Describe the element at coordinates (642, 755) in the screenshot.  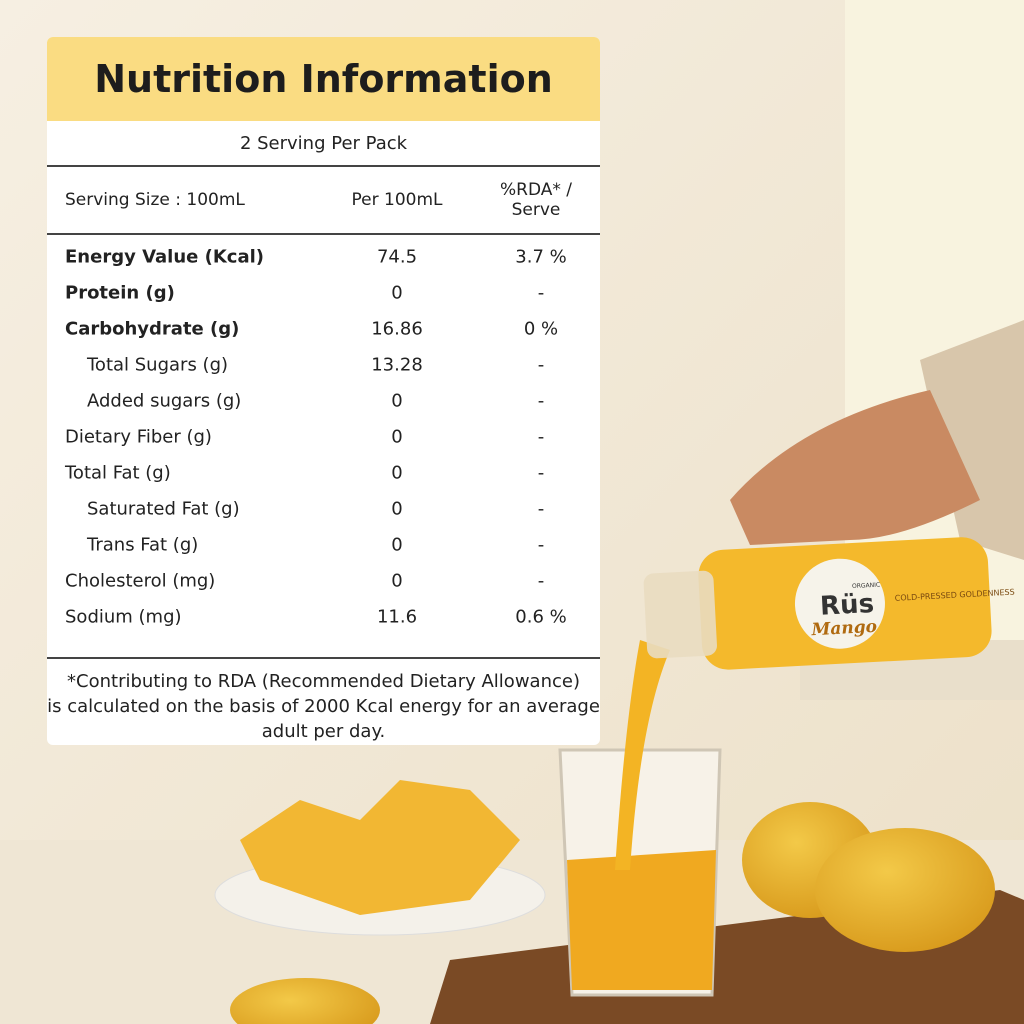
I see `juice-stream` at that location.